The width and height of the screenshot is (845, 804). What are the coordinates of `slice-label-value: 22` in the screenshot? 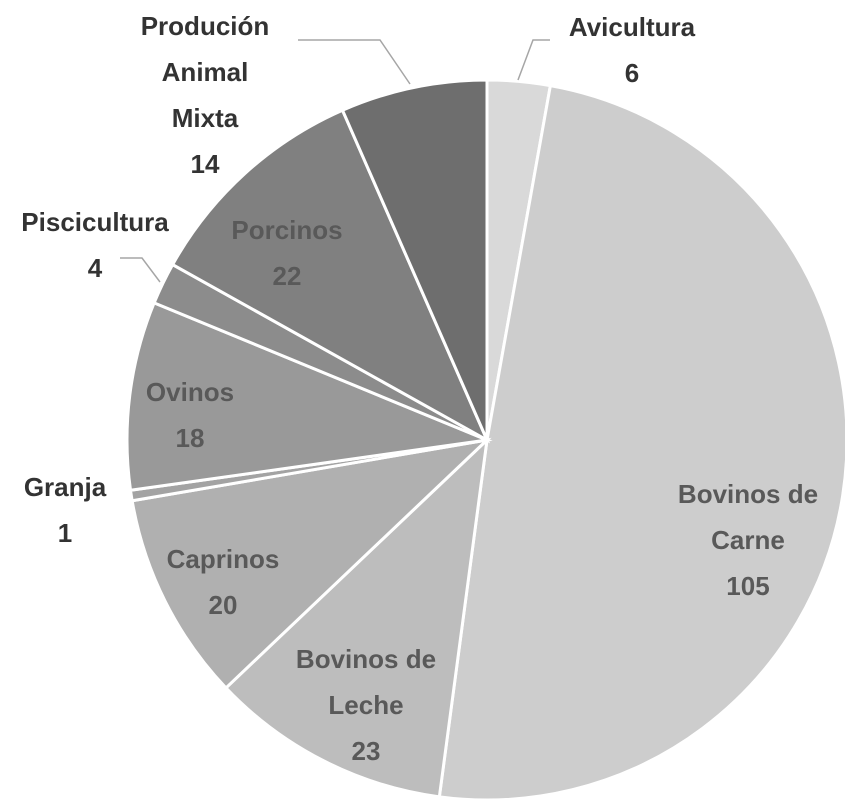 It's located at (287, 276).